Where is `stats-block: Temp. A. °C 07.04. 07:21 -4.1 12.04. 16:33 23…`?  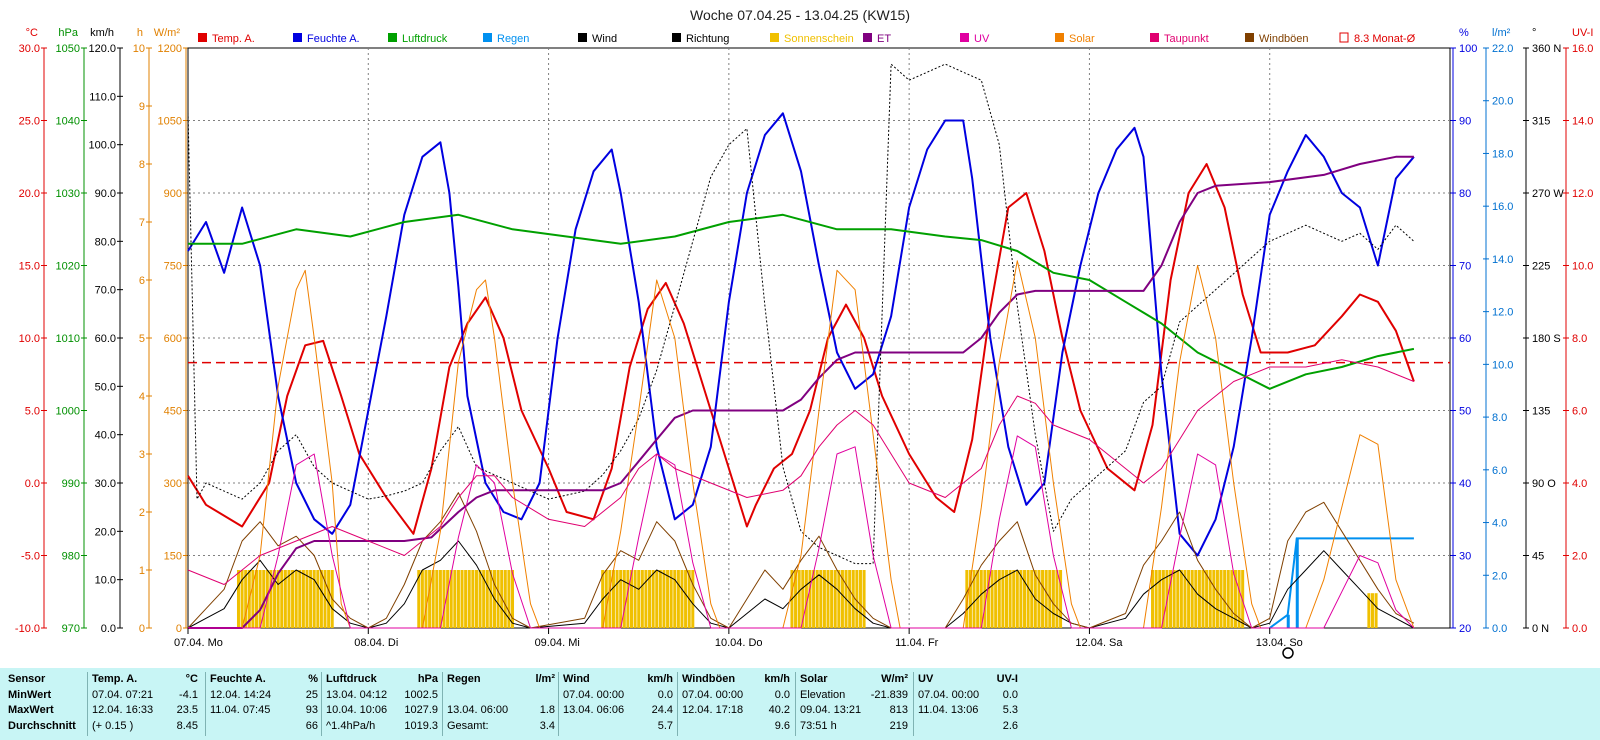 stats-block: Temp. A. °C 07.04. 07:21 -4.1 12.04. 16:33 23… is located at coordinates (145, 703).